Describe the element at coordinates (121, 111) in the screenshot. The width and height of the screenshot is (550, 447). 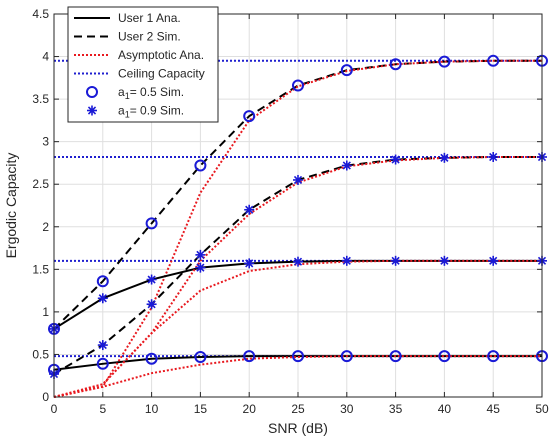
I see `legend-label-5-symbol: a` at that location.